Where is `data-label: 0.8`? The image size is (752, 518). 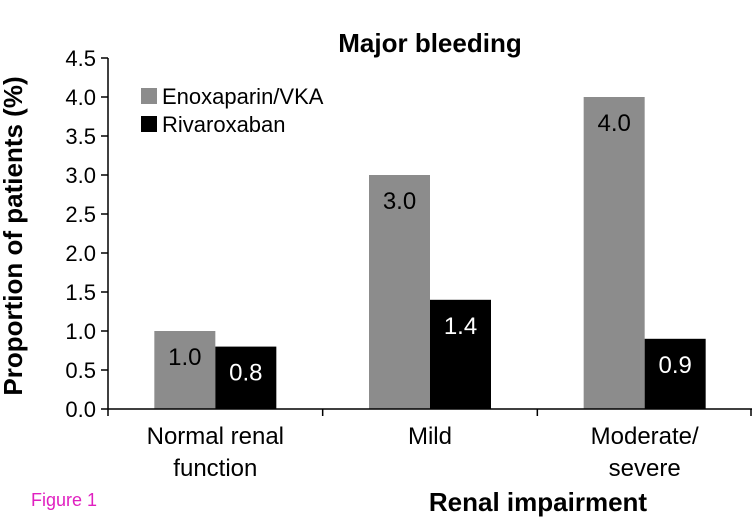
data-label: 0.8 is located at coordinates (245, 373).